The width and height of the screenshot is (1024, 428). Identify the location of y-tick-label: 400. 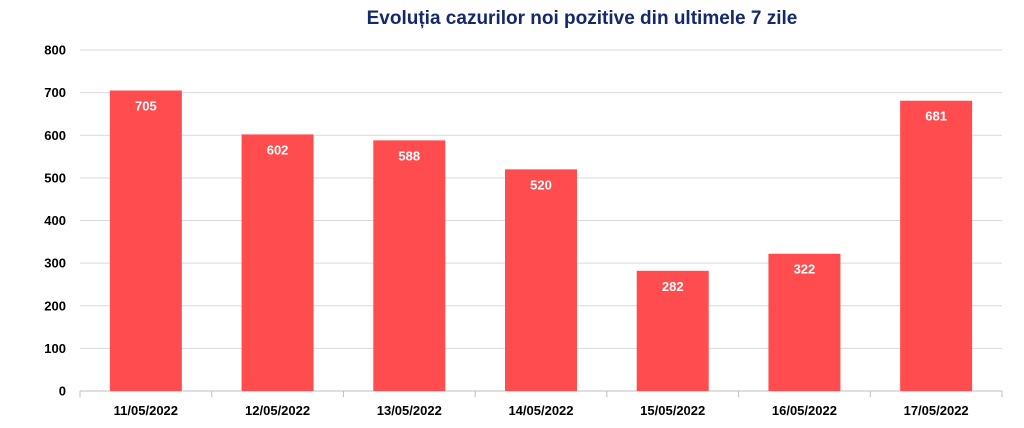
(55, 220).